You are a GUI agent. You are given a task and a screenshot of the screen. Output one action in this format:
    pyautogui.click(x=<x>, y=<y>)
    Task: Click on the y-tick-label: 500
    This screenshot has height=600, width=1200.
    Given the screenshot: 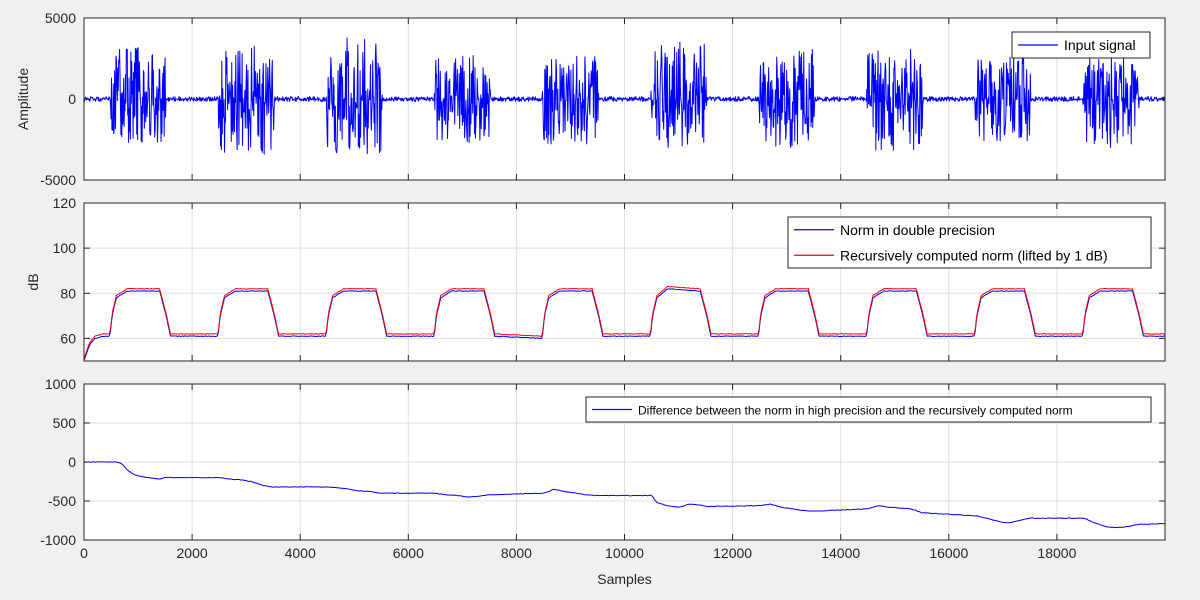 What is the action you would take?
    pyautogui.click(x=65, y=423)
    